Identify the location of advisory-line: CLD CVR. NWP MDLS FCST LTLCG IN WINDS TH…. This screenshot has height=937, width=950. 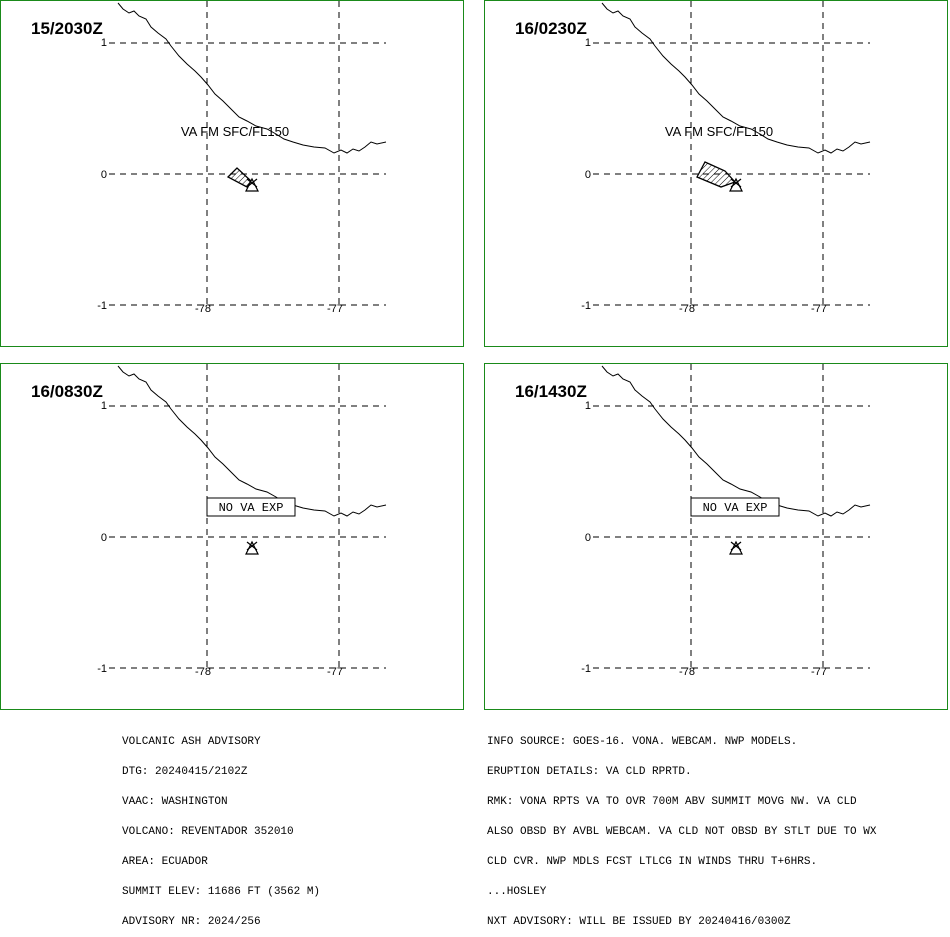
(652, 862).